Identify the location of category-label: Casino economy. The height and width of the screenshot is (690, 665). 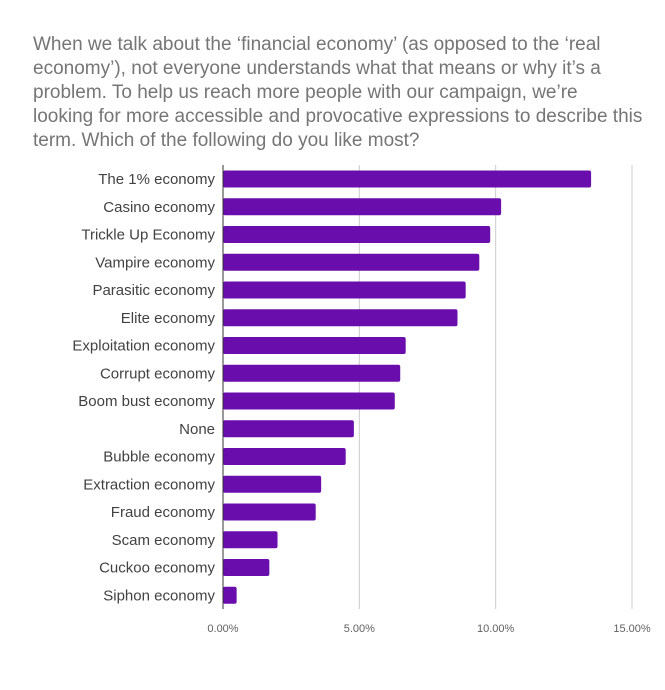
(159, 207).